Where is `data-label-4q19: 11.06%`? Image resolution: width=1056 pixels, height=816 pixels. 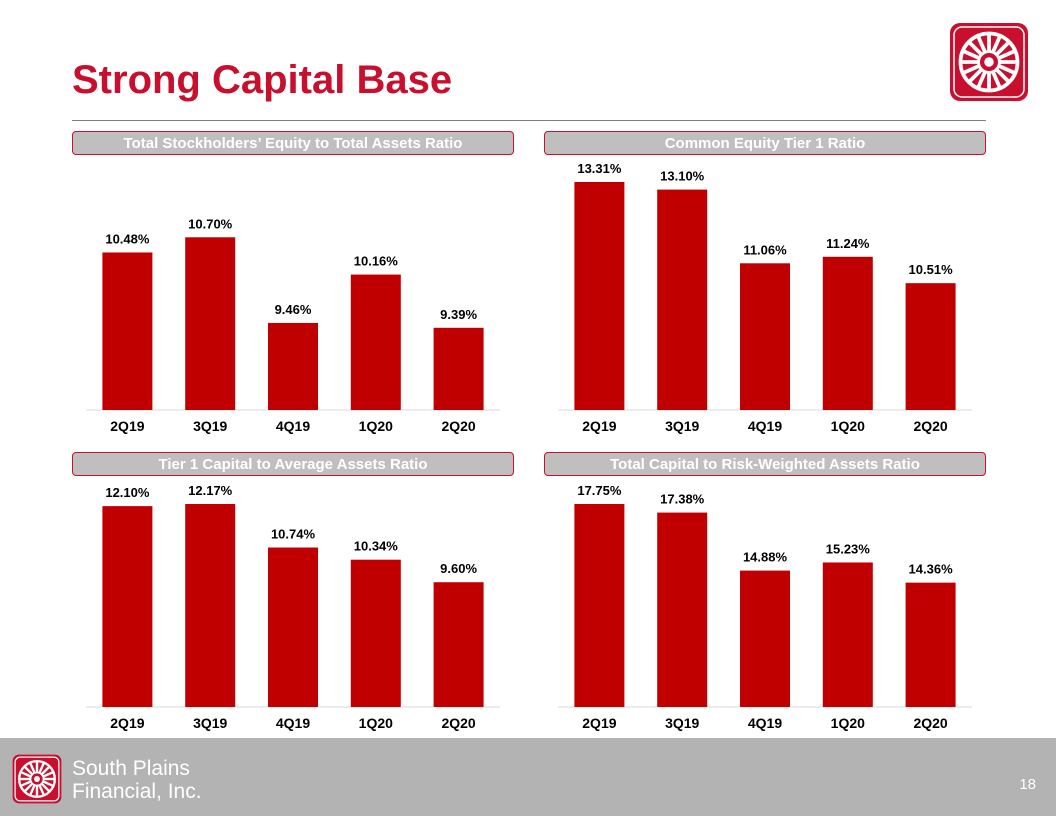
data-label-4q19: 11.06% is located at coordinates (765, 249).